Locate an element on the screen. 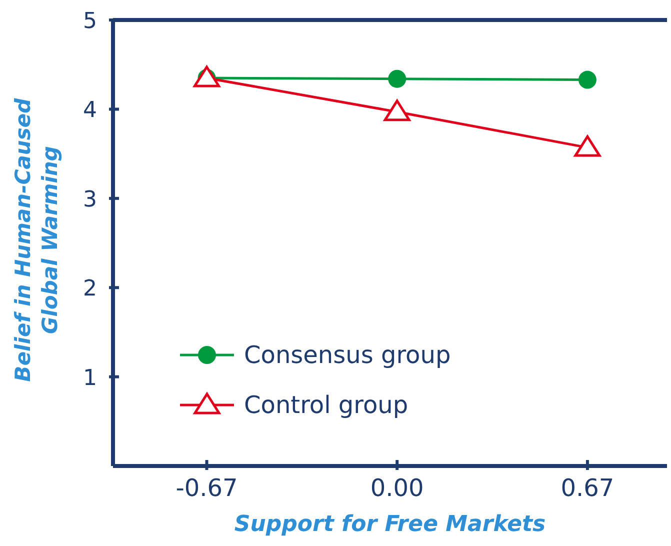  x-tick-label: -0.67 is located at coordinates (207, 488).